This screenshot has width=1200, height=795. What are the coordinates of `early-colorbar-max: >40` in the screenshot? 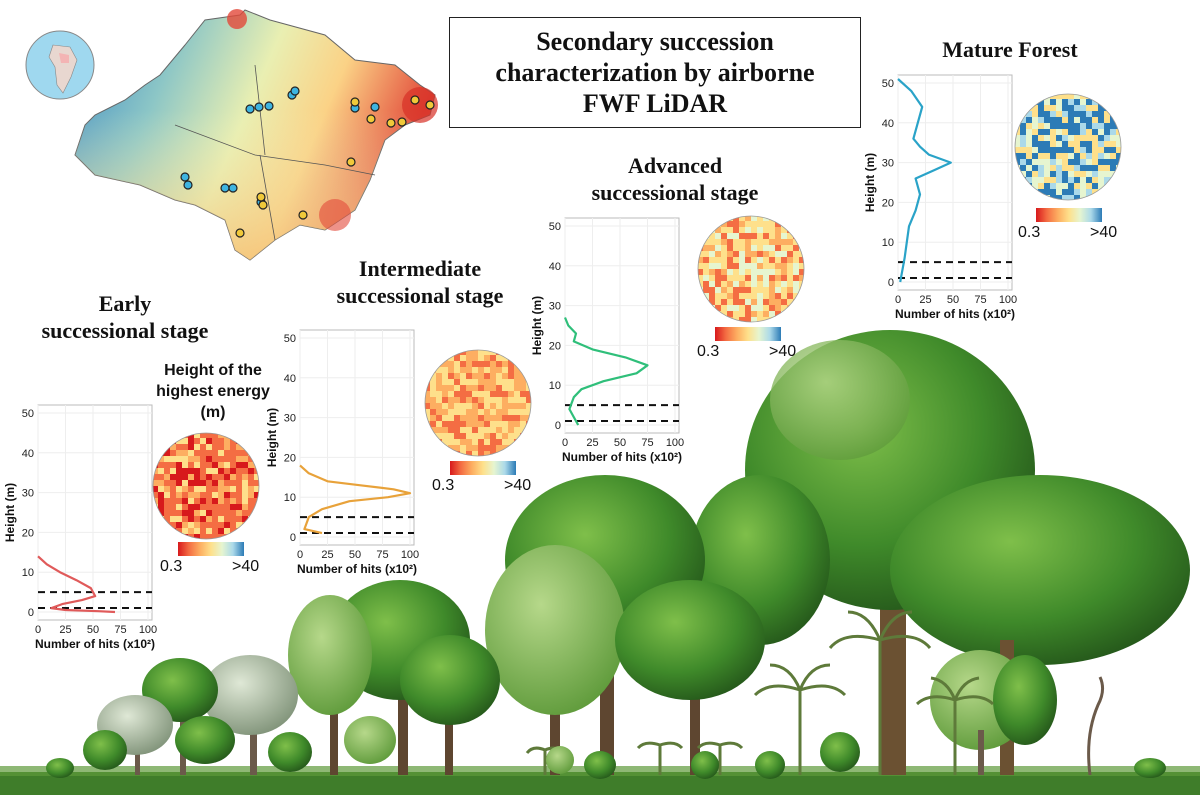 It's located at (246, 566).